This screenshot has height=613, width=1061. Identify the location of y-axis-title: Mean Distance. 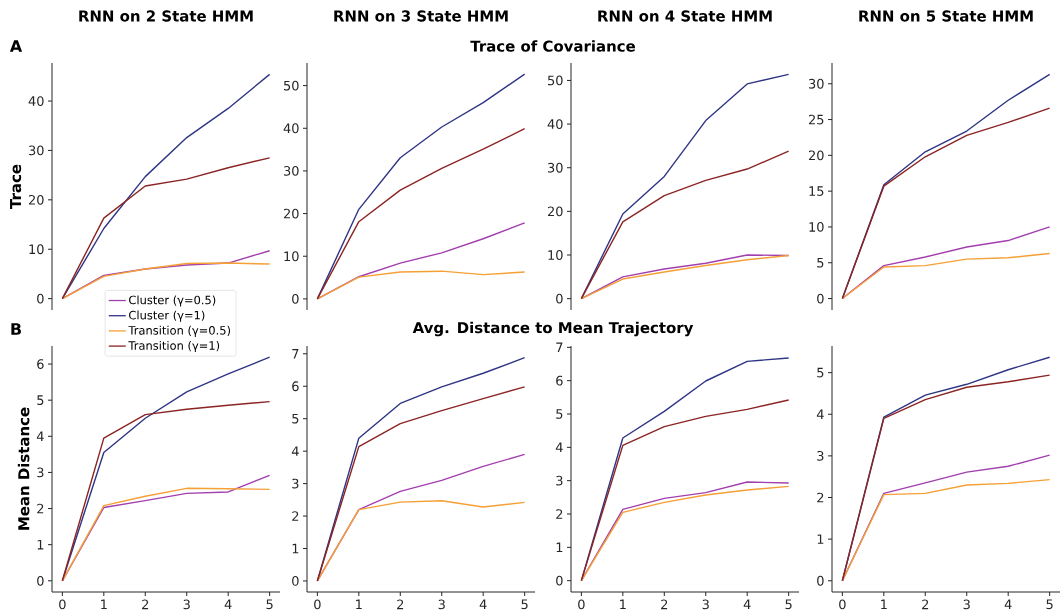
(23, 468).